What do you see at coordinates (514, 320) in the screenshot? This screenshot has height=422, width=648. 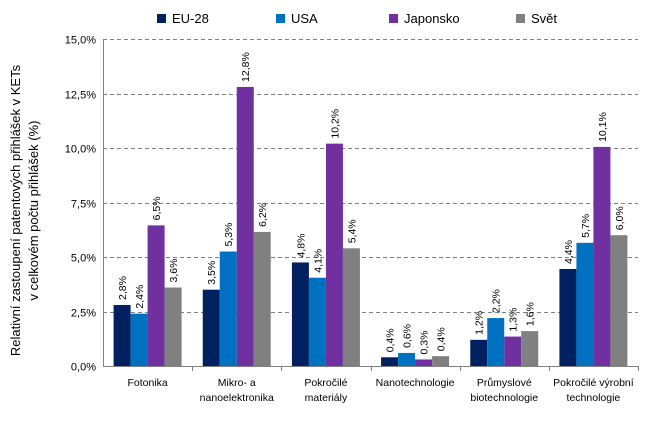 I see `data-label: 1,3%` at bounding box center [514, 320].